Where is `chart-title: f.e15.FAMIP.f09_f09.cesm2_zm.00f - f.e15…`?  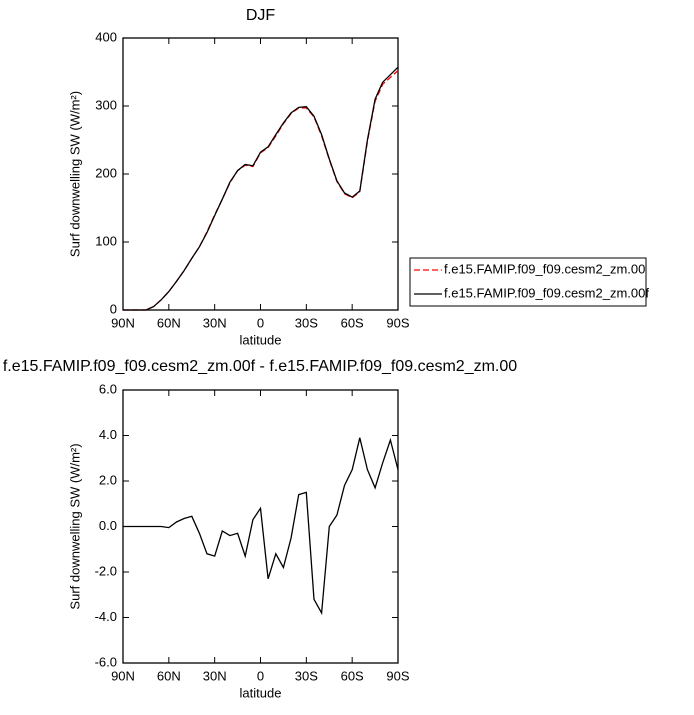
chart-title: f.e15.FAMIP.f09_f09.cesm2_zm.00f - f.e15… is located at coordinates (260, 366).